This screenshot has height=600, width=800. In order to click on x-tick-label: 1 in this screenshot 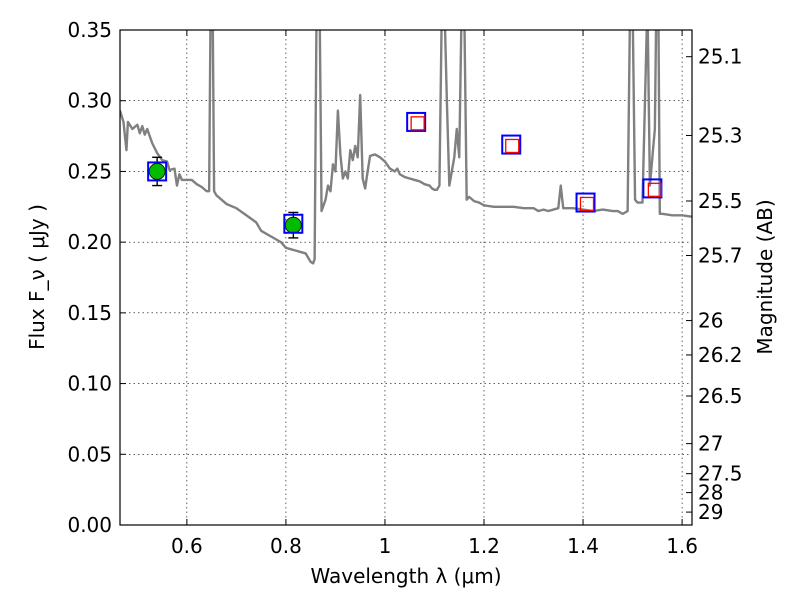, I will do `click(385, 546)`.